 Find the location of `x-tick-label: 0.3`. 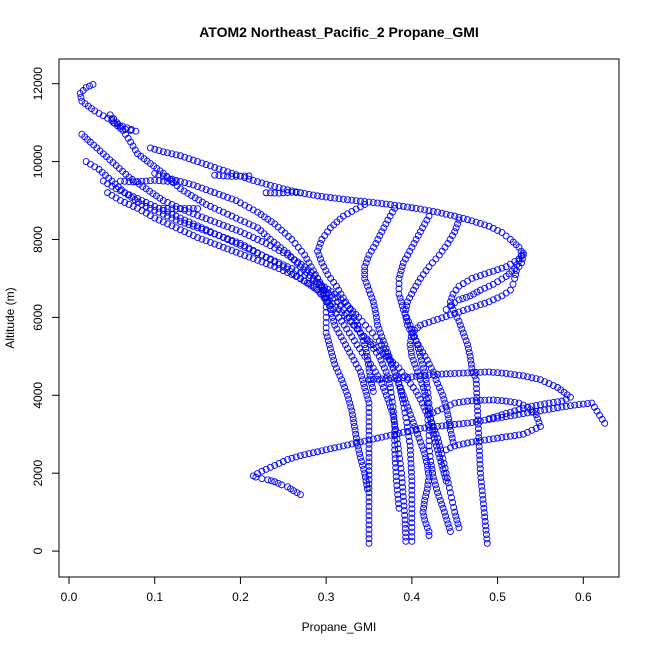

x-tick-label: 0.3 is located at coordinates (326, 597).